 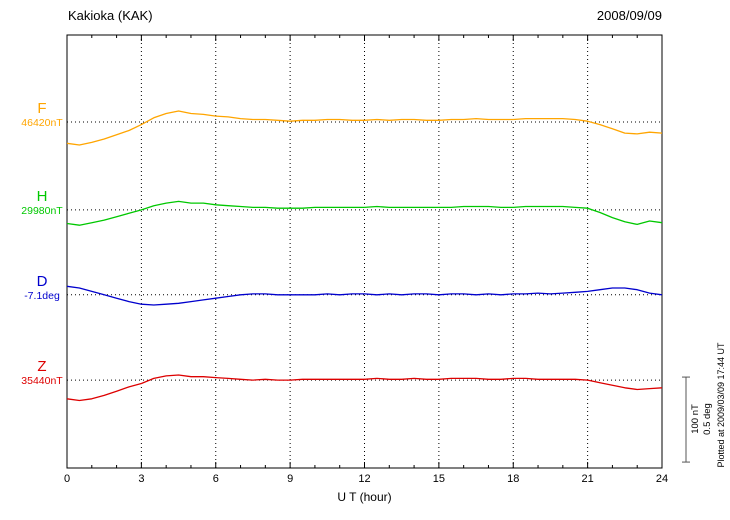 I want to click on trace-Z, so click(x=364, y=388).